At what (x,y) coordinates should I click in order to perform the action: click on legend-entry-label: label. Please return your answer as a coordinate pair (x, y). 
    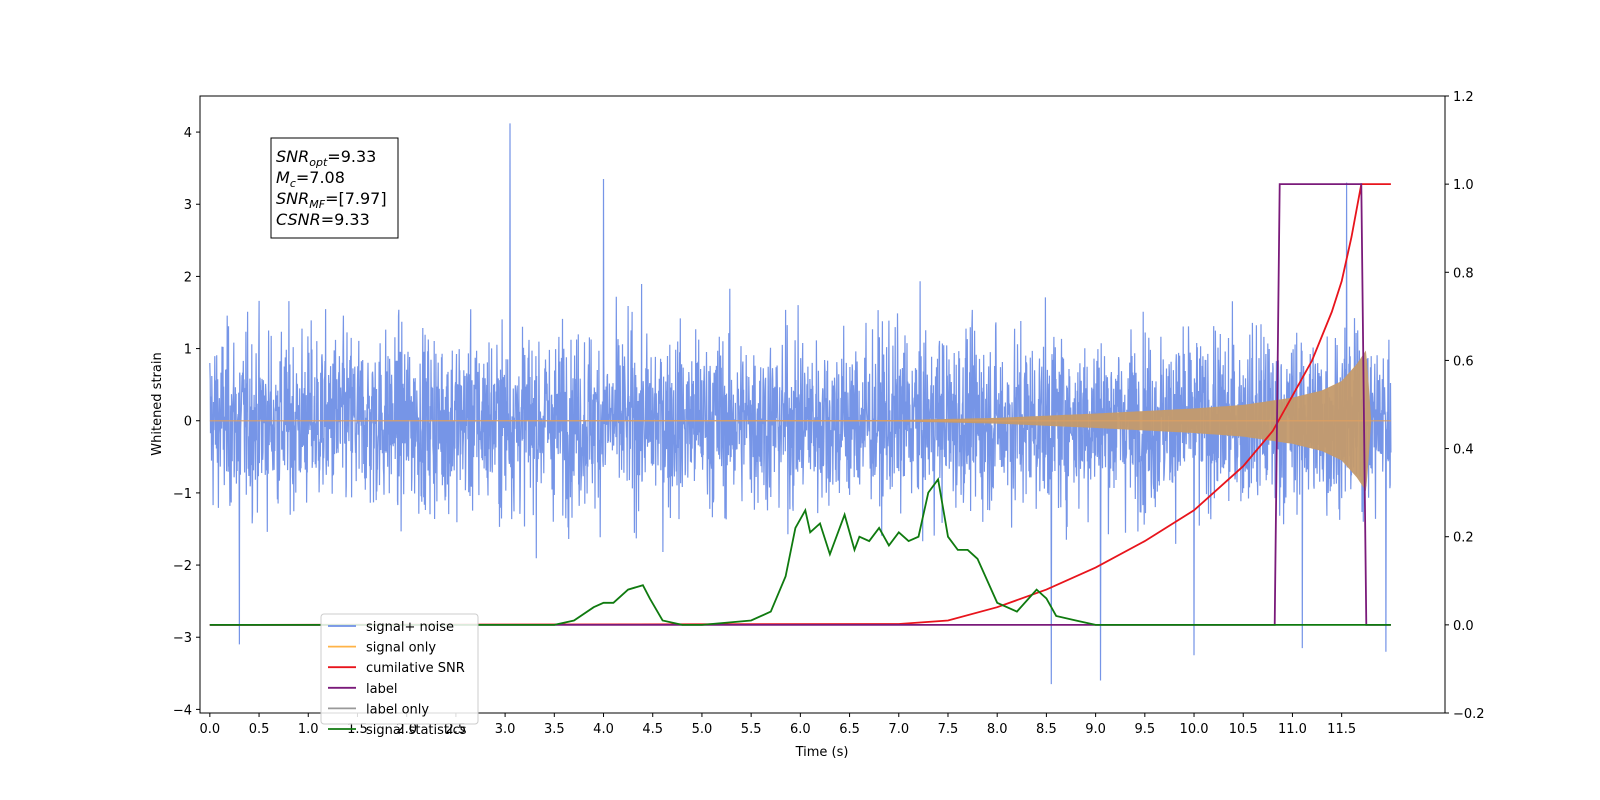
    Looking at the image, I should click on (381, 689).